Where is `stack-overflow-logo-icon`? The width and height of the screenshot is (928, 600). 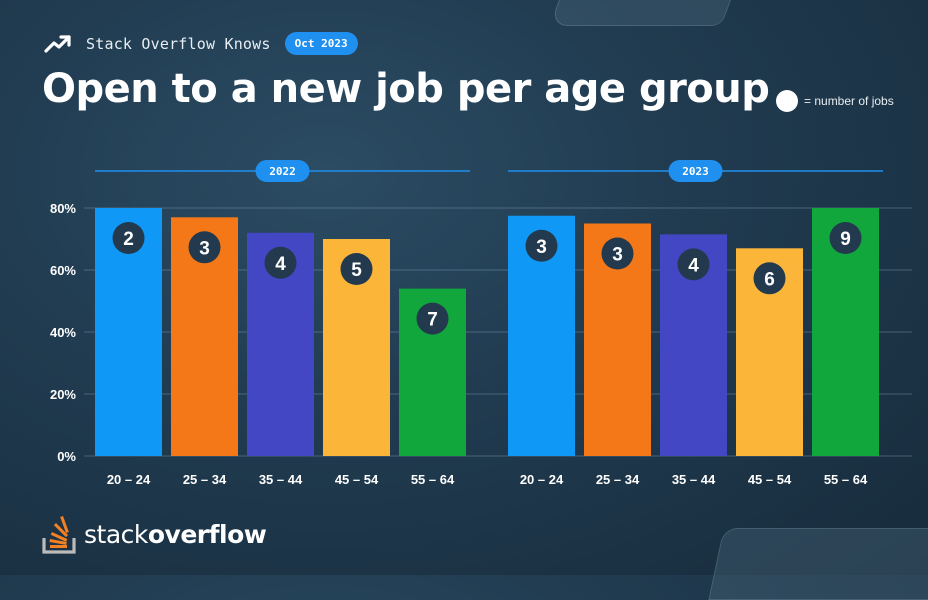 stack-overflow-logo-icon is located at coordinates (59, 535).